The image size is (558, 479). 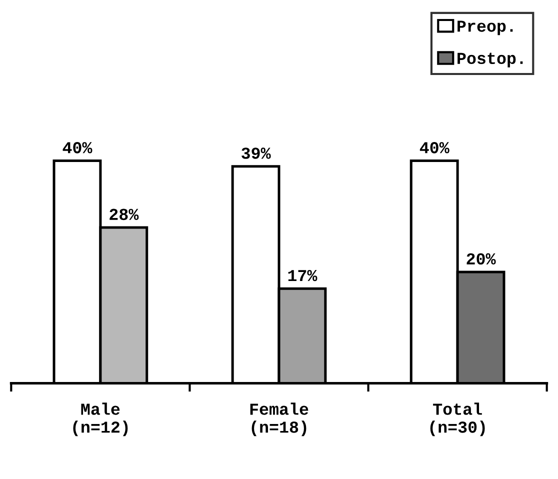 I want to click on x-tick-label: Female (n=18), so click(x=279, y=419).